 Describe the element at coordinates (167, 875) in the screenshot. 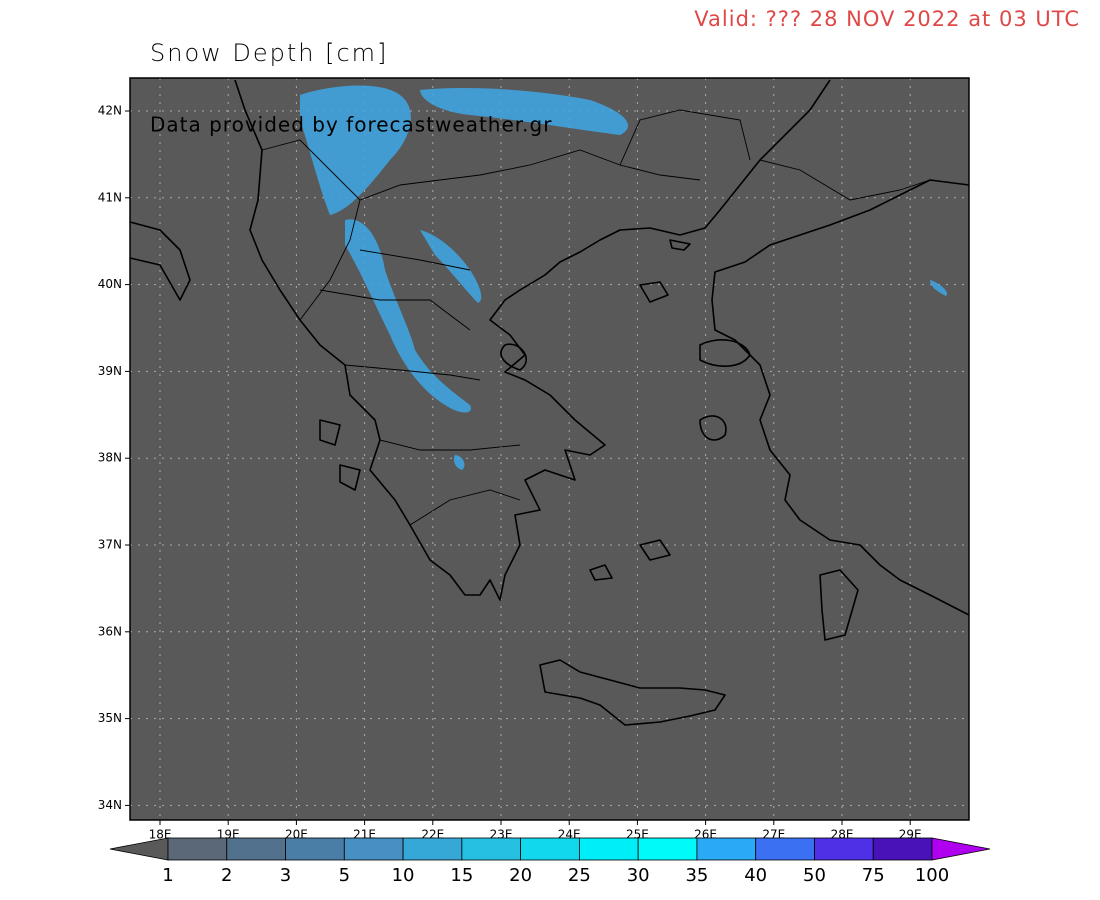

I see `colorbar-label: 1` at that location.